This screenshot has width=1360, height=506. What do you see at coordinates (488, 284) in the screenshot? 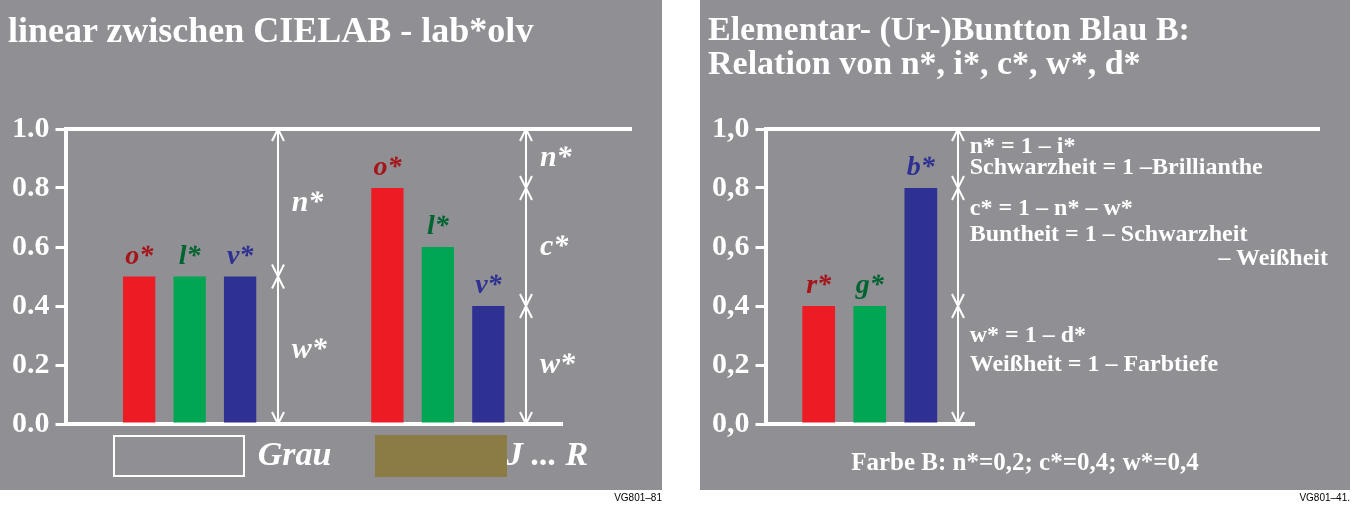
I see `text: v*` at bounding box center [488, 284].